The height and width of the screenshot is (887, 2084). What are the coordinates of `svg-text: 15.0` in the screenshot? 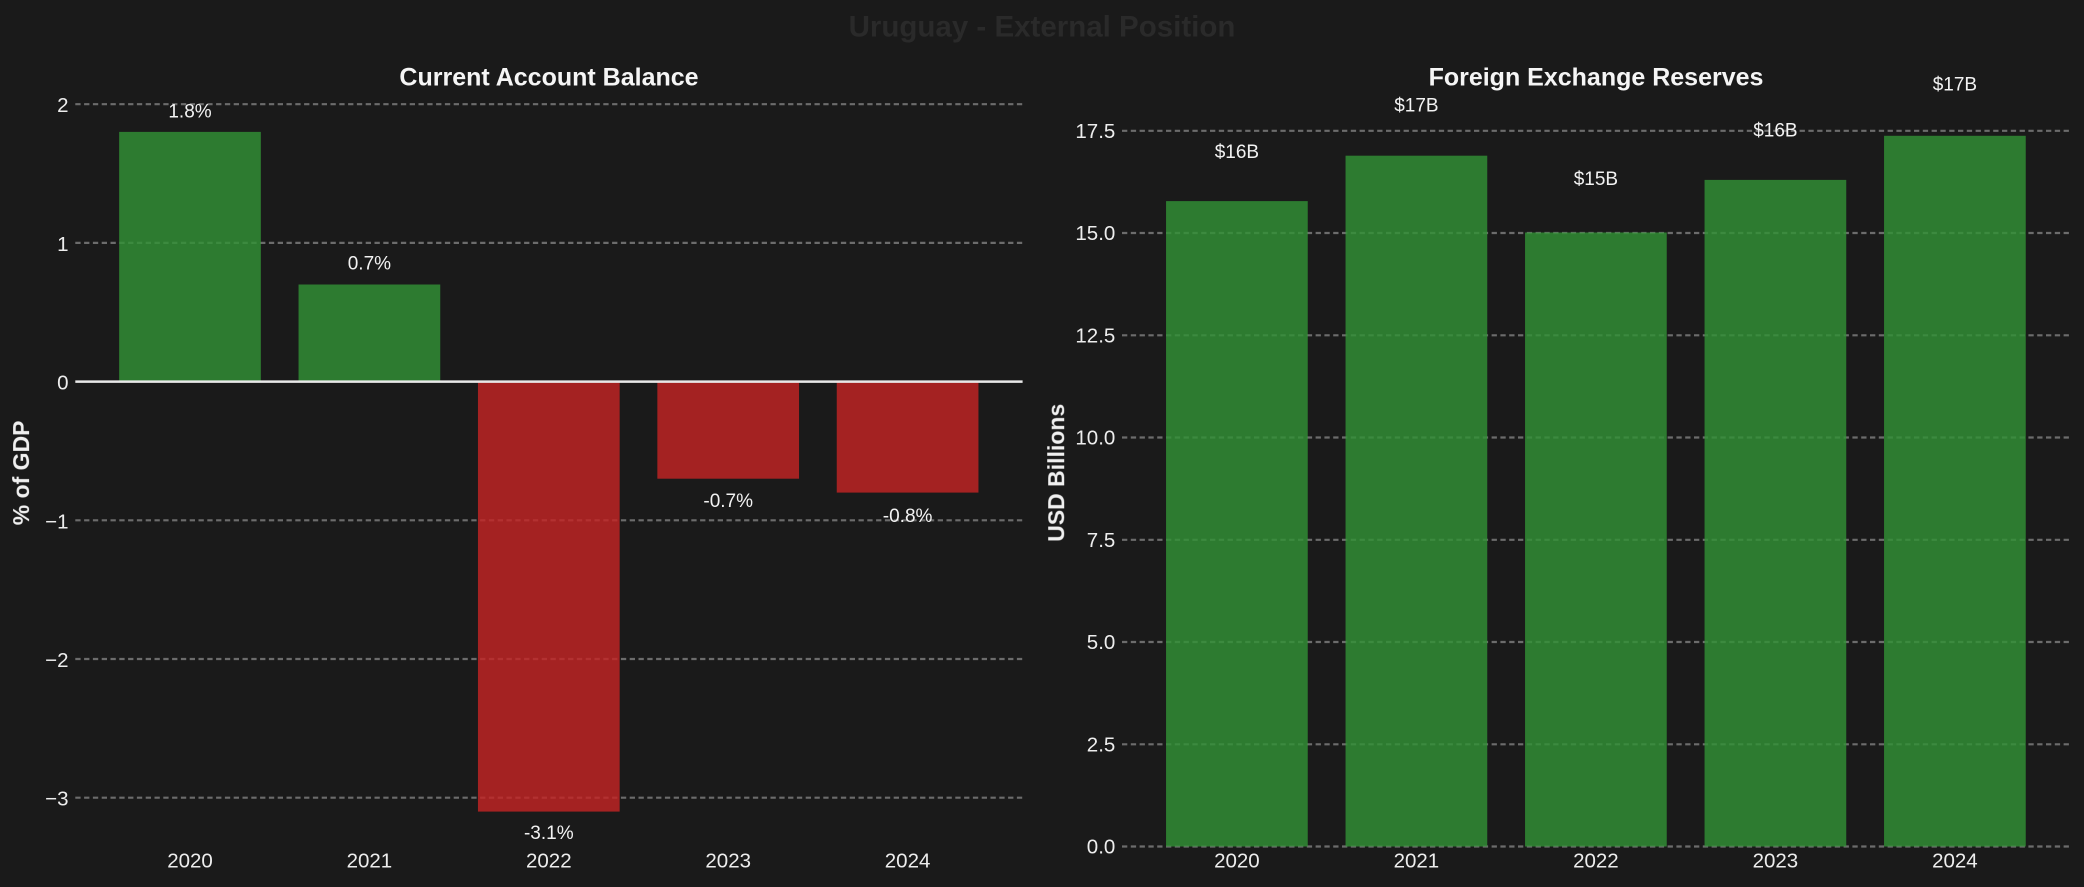 It's located at (1095, 233).